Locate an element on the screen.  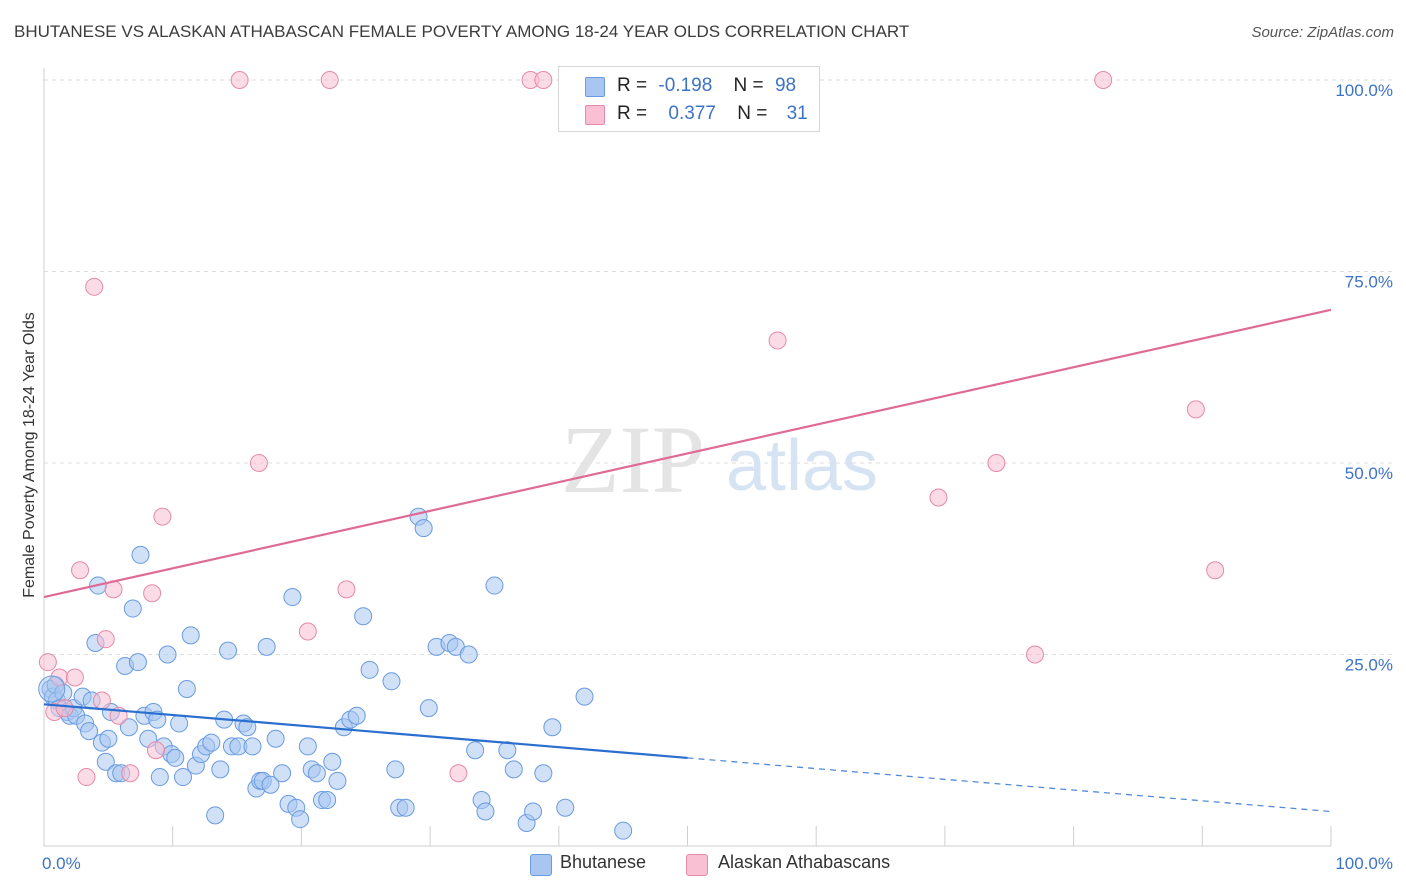
bottom-legend-swatch-bhutanese is located at coordinates (541, 865).